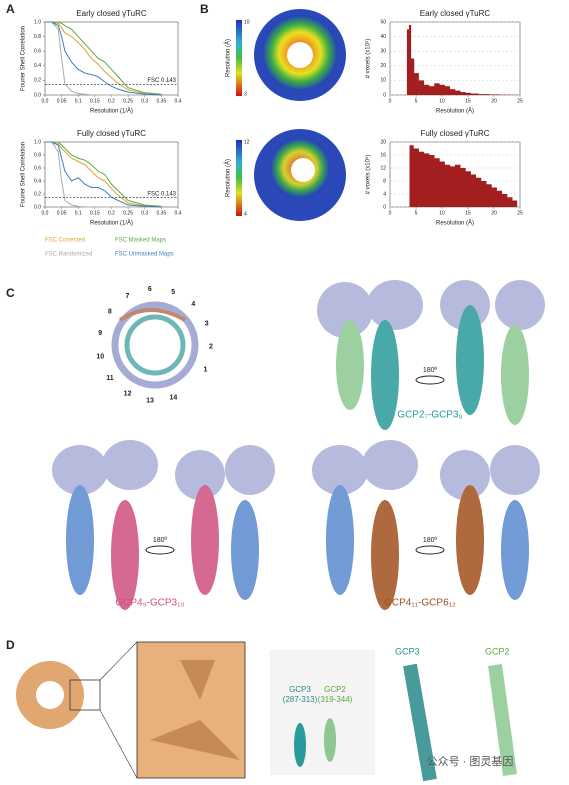 This screenshot has height=785, width=569. What do you see at coordinates (383, 66) in the screenshot?
I see `y-tick-label: 20` at bounding box center [383, 66].